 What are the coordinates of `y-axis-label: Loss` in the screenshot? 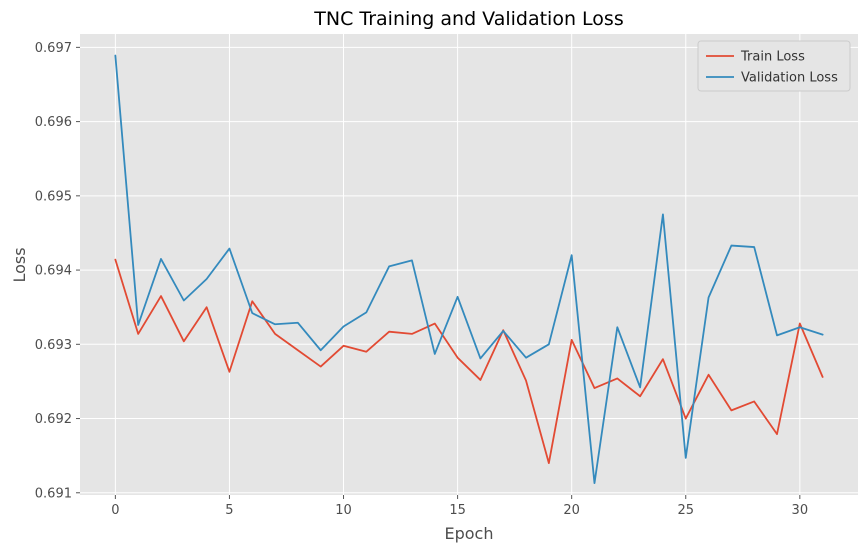 It's located at (19, 264).